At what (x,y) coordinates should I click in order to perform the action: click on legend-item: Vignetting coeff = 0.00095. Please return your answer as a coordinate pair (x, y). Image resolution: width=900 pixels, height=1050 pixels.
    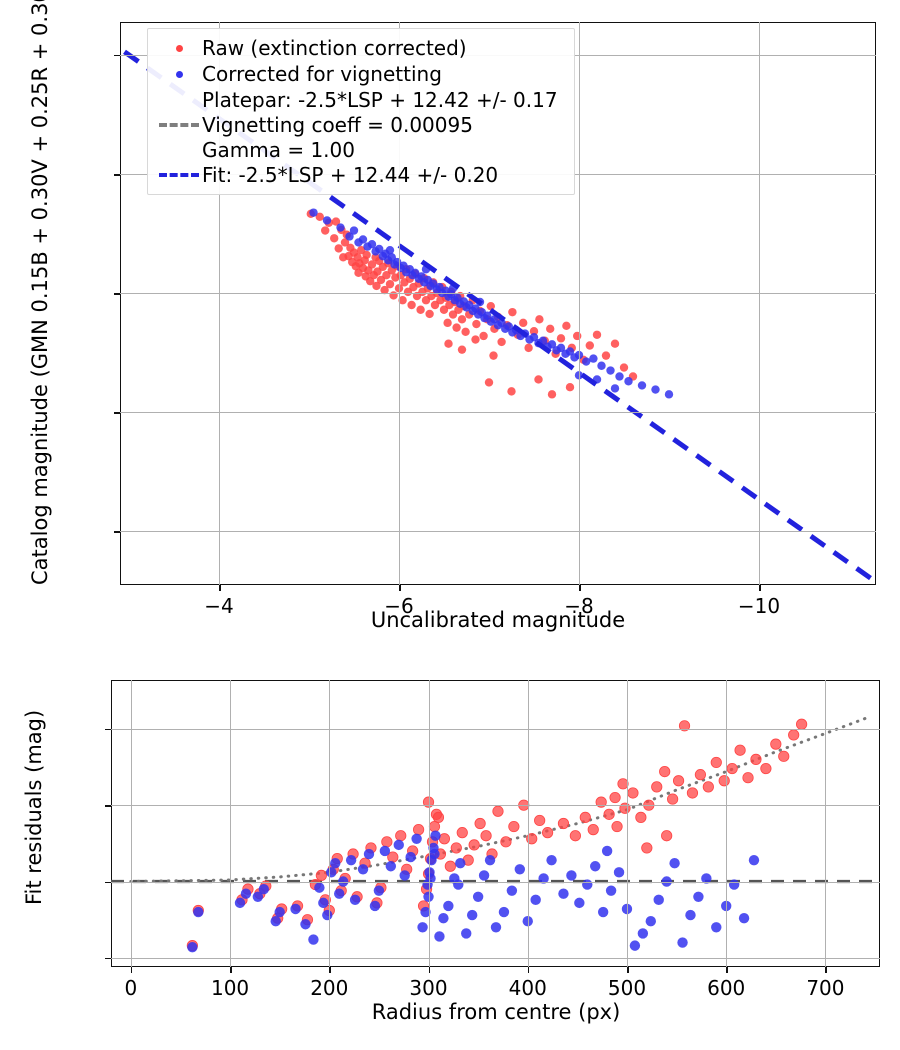
    Looking at the image, I should click on (360, 124).